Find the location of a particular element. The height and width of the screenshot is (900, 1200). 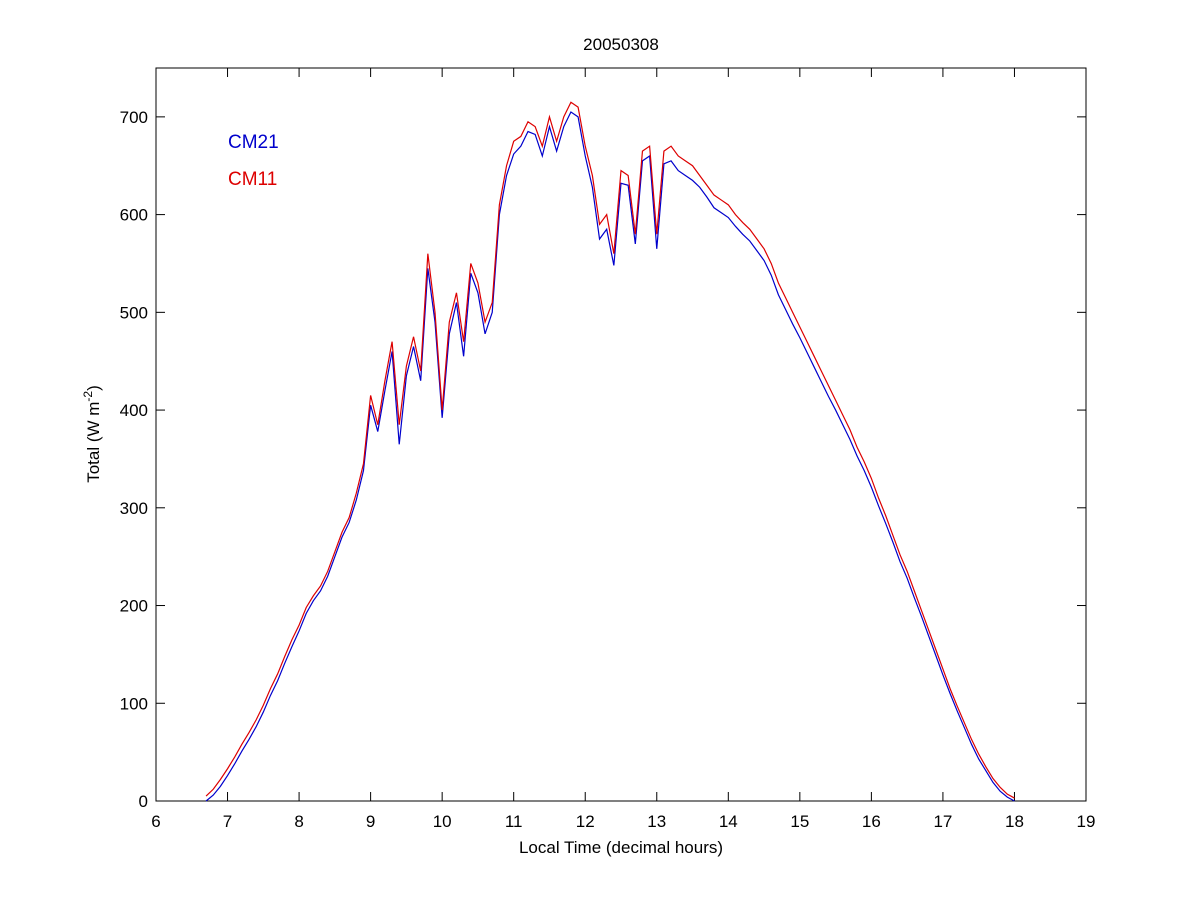

y-tick-label: 400 is located at coordinates (134, 410).